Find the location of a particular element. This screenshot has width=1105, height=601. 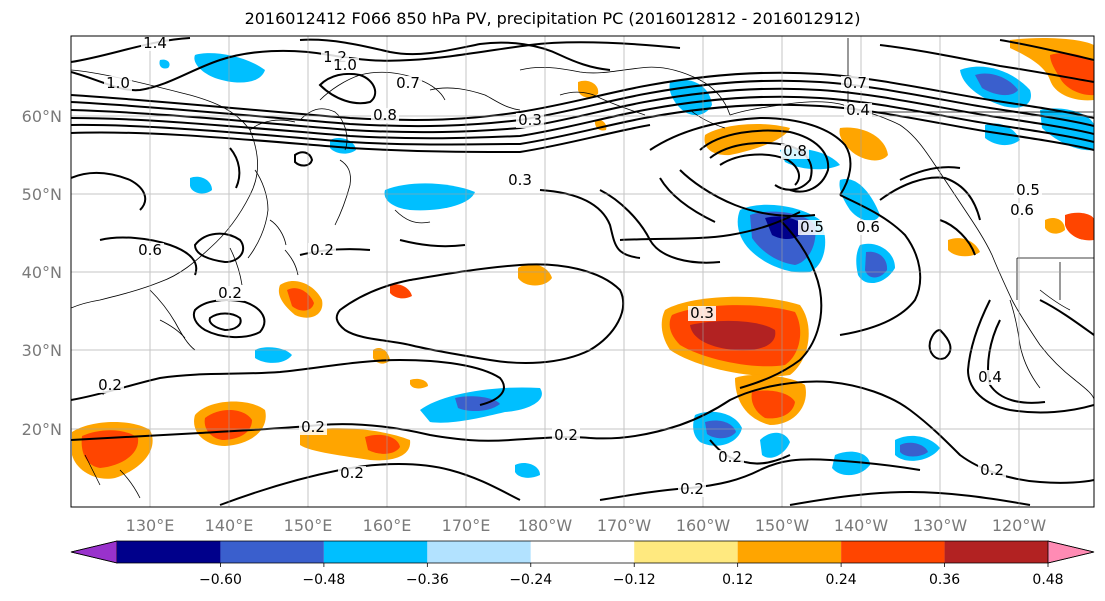

colorbar-tick-label: −0.36 is located at coordinates (427, 580).